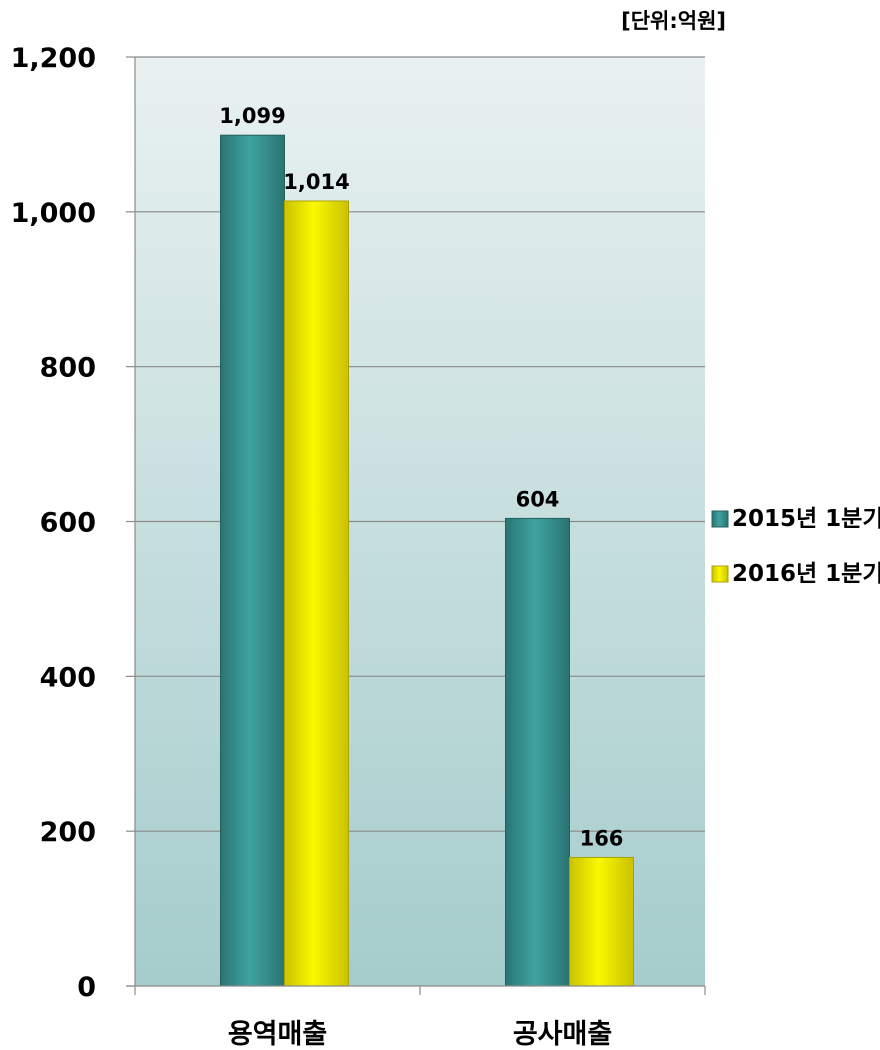 The width and height of the screenshot is (880, 1050). Describe the element at coordinates (53, 213) in the screenshot. I see `y-tick-label: 1,000` at that location.